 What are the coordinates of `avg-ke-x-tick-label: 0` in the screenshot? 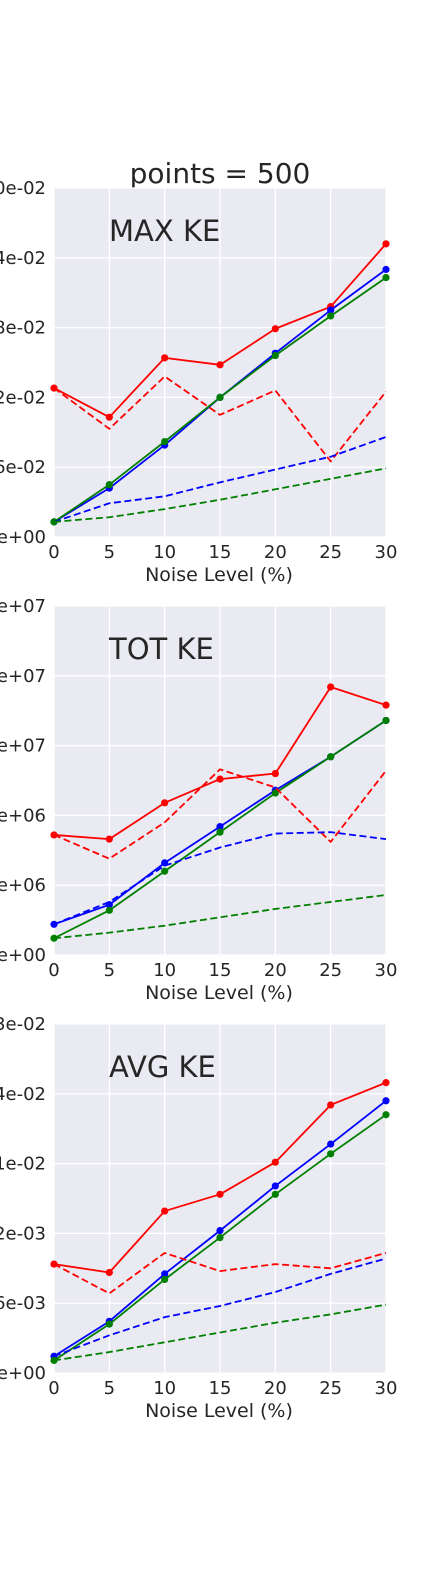 It's located at (53, 1388).